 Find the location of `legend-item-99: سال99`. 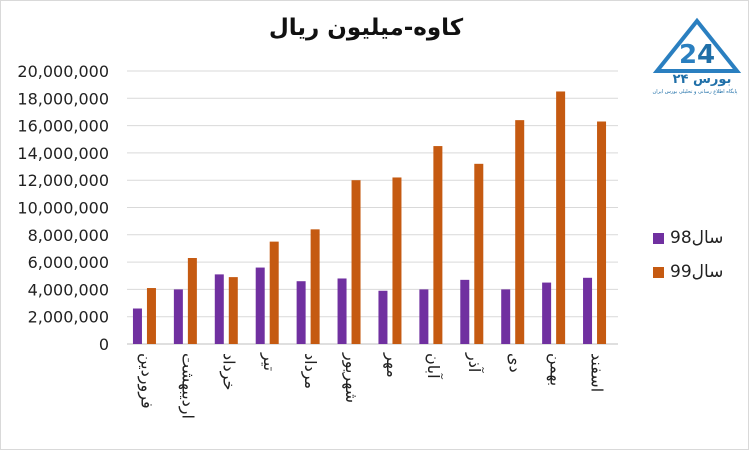

legend-item-99: سال99 is located at coordinates (699, 272).